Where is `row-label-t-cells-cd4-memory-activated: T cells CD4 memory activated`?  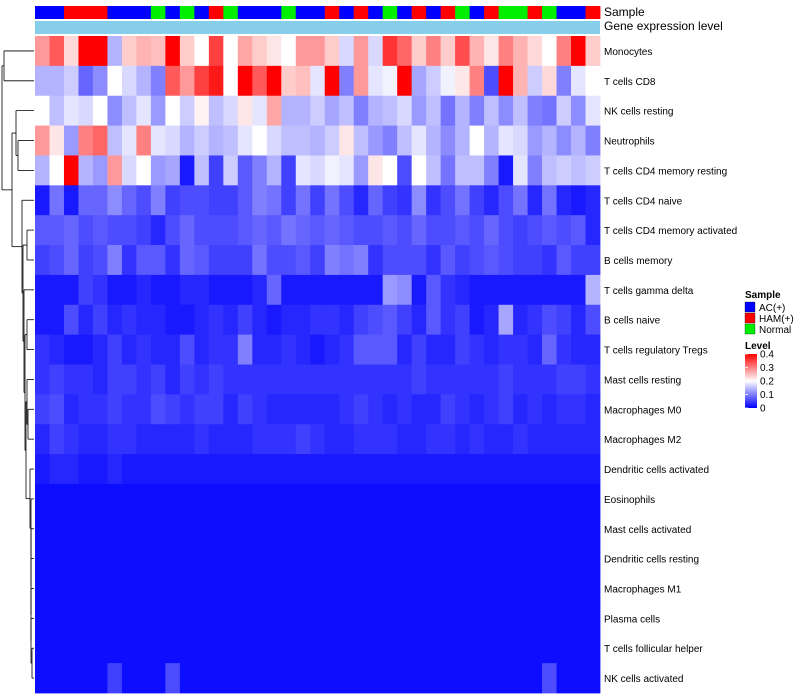
row-label-t-cells-cd4-memory-activated: T cells CD4 memory activated is located at coordinates (670, 231).